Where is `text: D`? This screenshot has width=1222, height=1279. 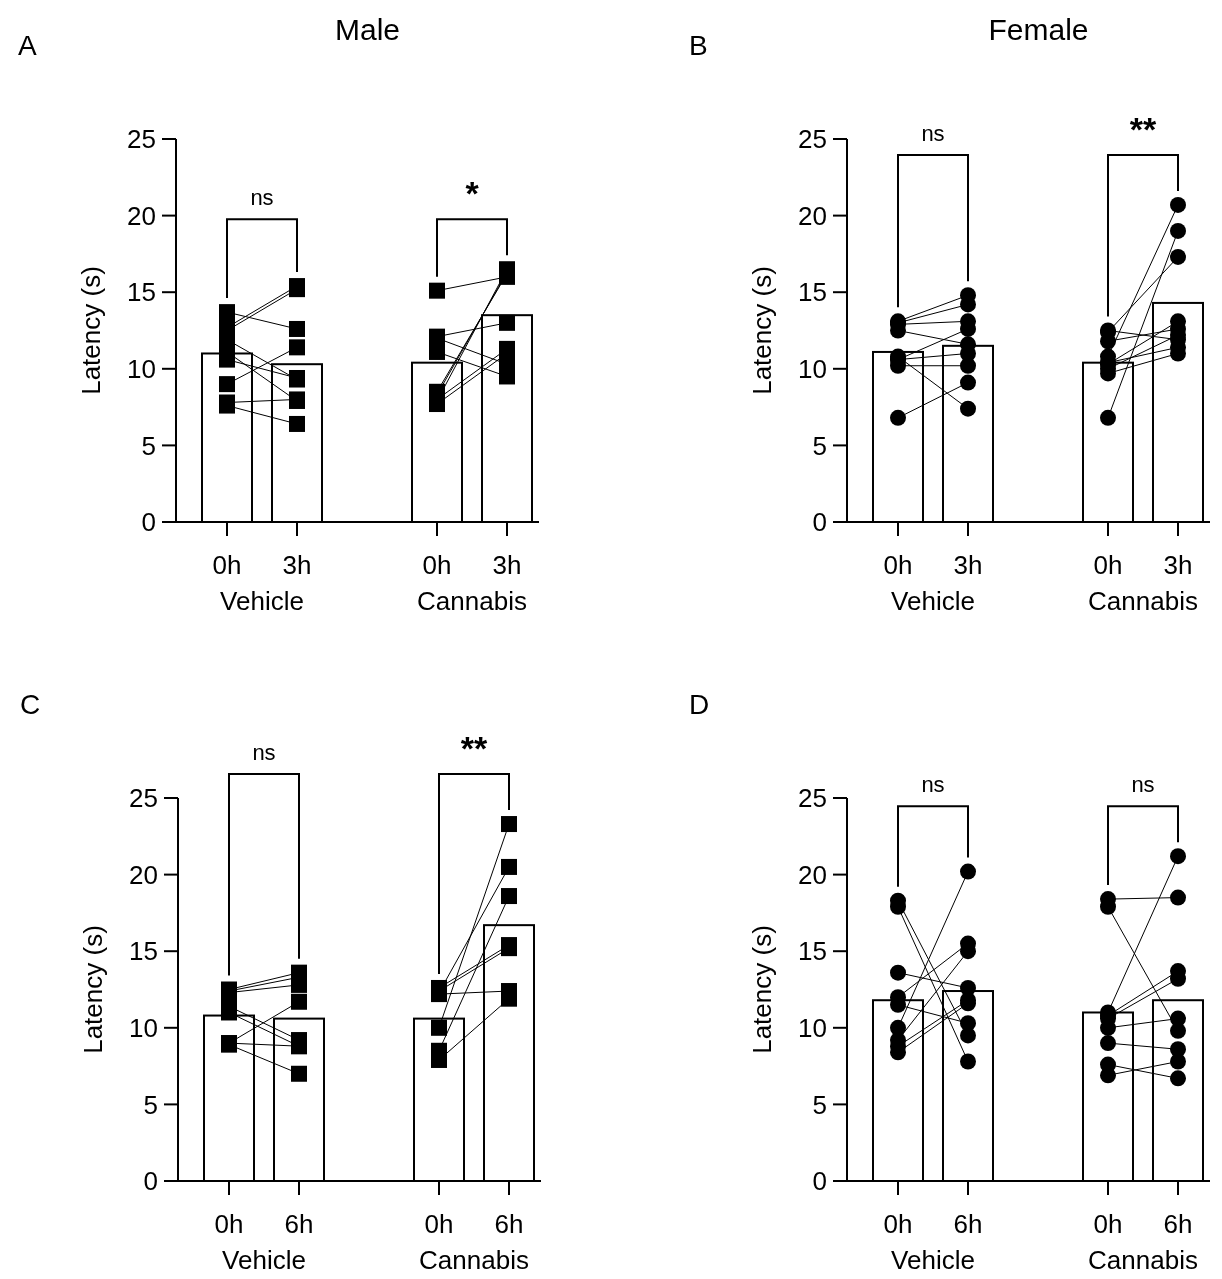
text: D is located at coordinates (699, 704).